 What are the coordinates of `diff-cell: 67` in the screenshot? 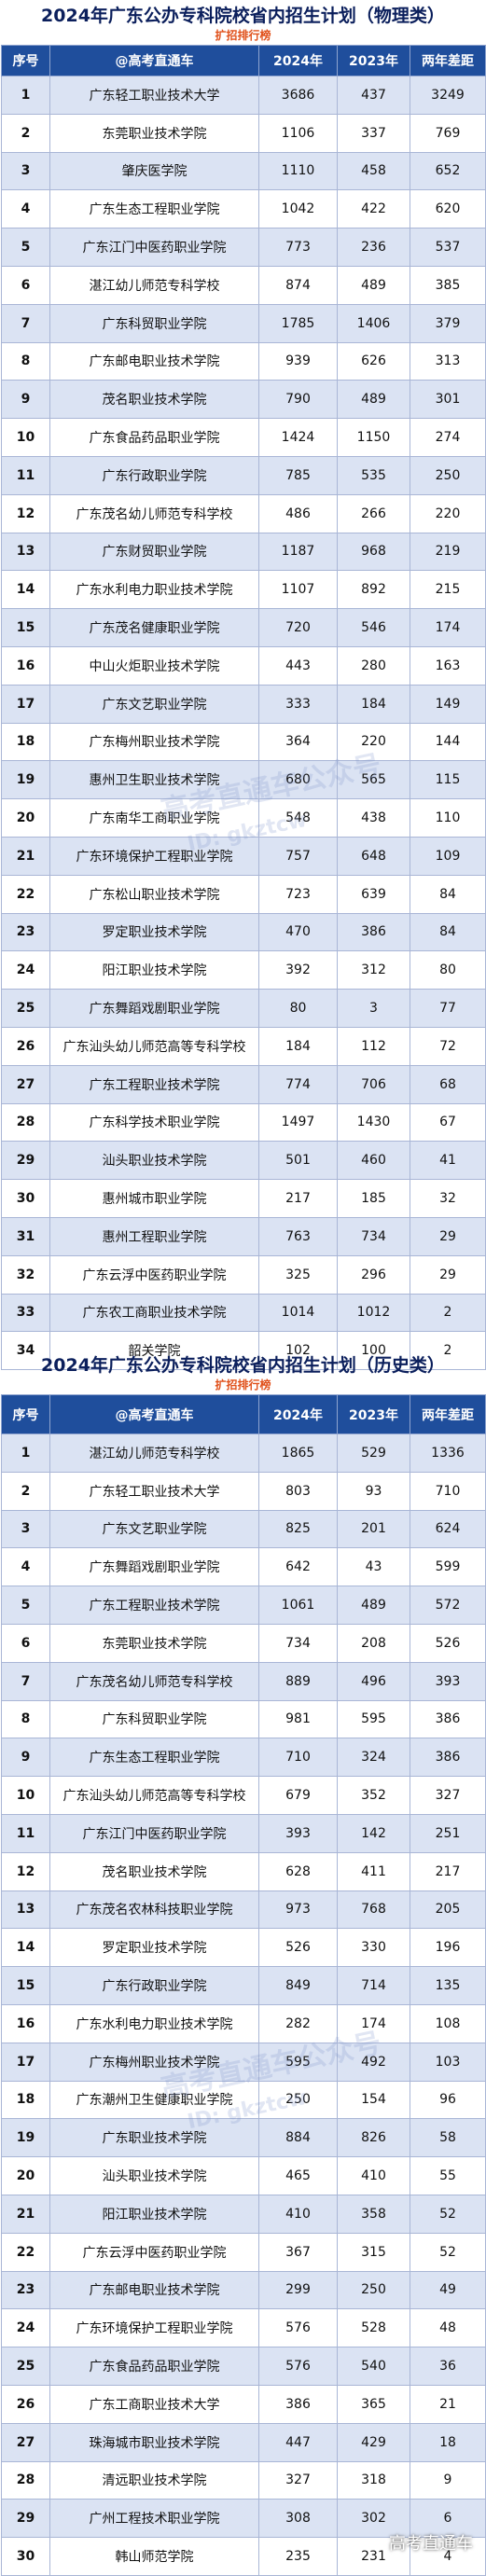 It's located at (448, 1122).